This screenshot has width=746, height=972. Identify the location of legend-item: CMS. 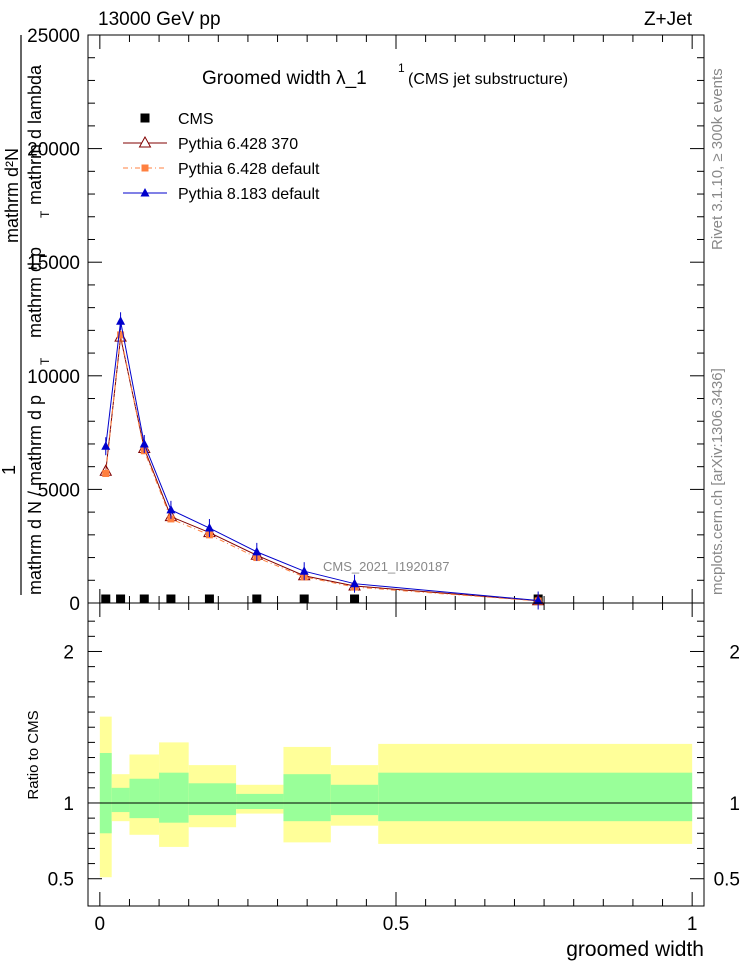
(177, 119).